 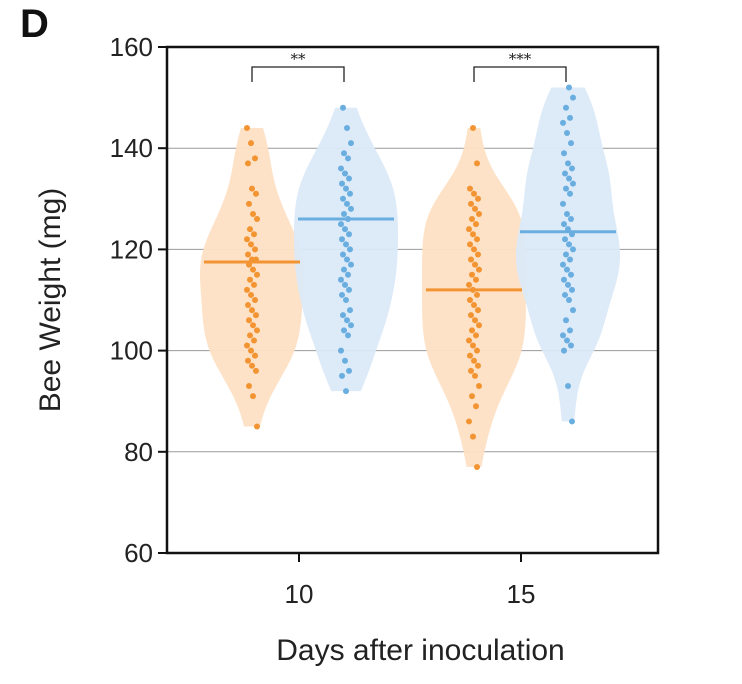 What do you see at coordinates (409, 66) in the screenshot?
I see `significance-brackets: ** ***` at bounding box center [409, 66].